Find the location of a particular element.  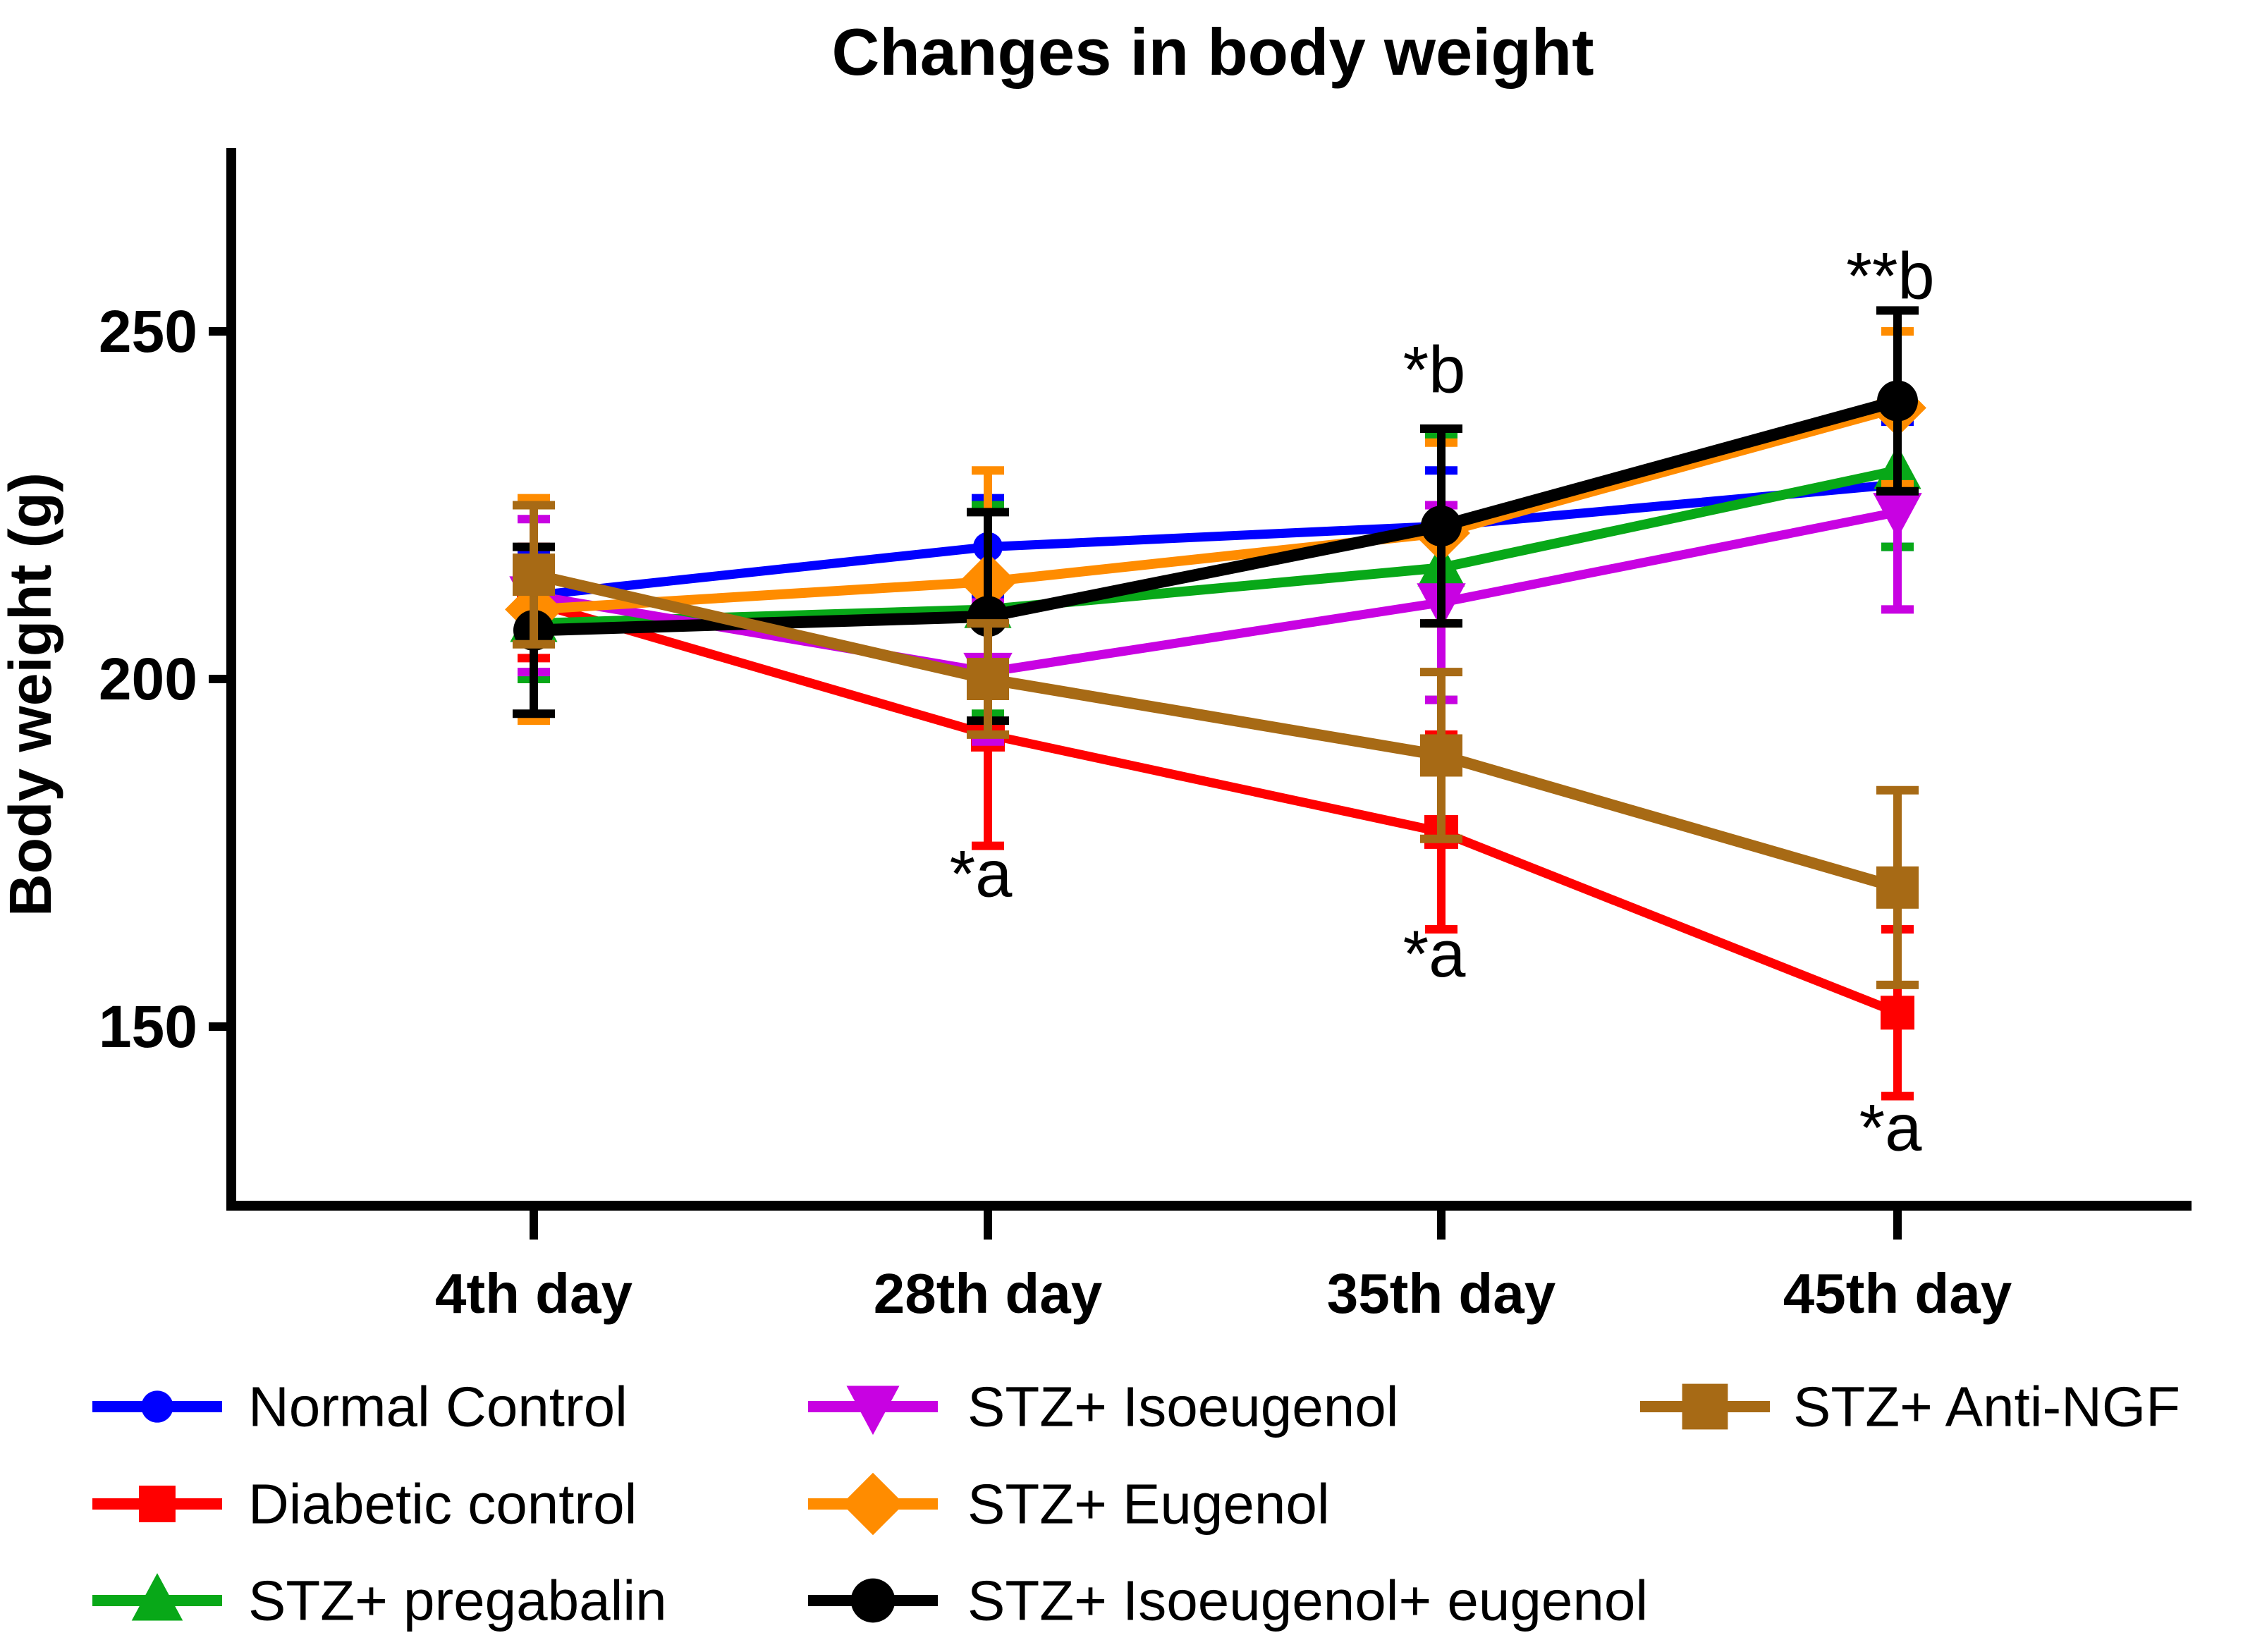

y-tick-label: 250 is located at coordinates (148, 331).